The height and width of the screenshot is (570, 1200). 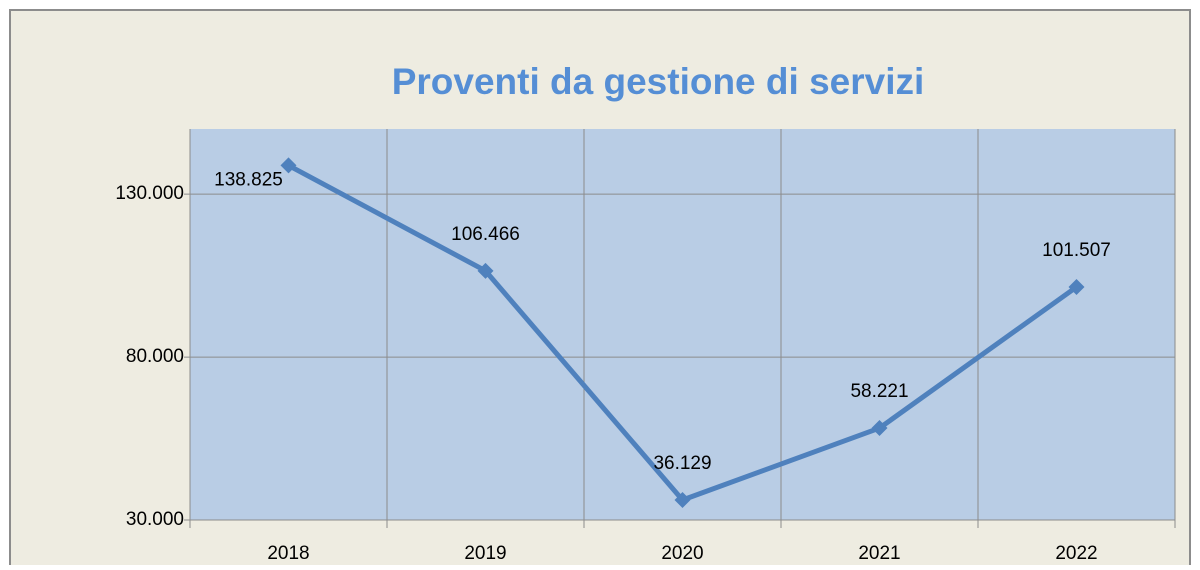 What do you see at coordinates (682, 463) in the screenshot?
I see `data-label: 36.129` at bounding box center [682, 463].